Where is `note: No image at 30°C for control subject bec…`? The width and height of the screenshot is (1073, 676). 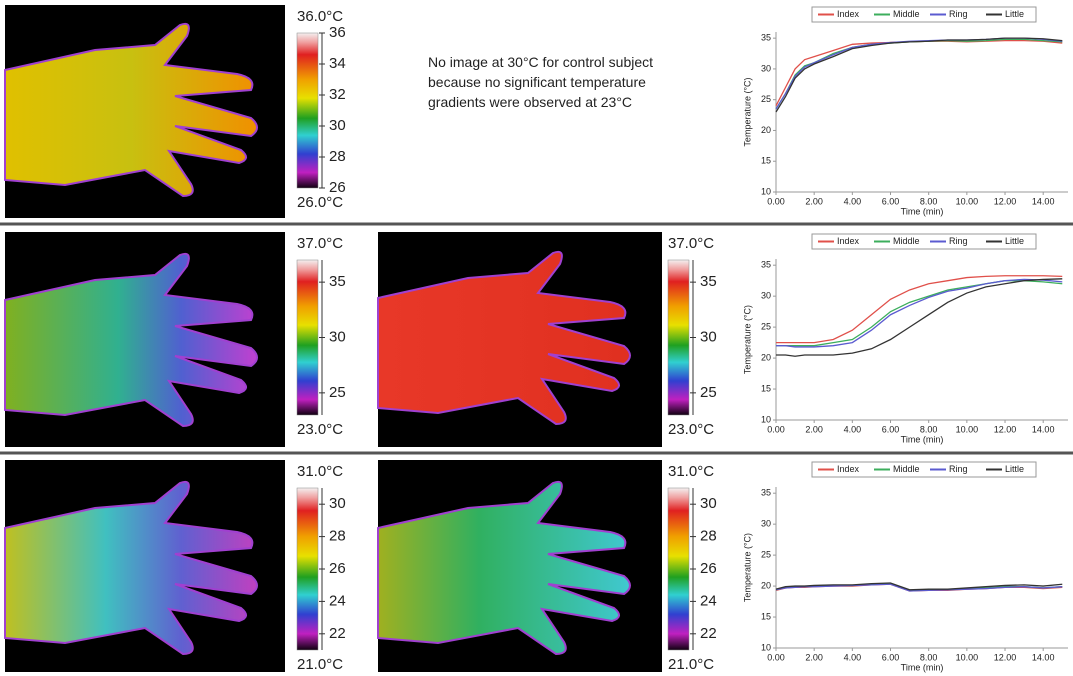
note: No image at 30°C for control subject bec… is located at coordinates (541, 82).